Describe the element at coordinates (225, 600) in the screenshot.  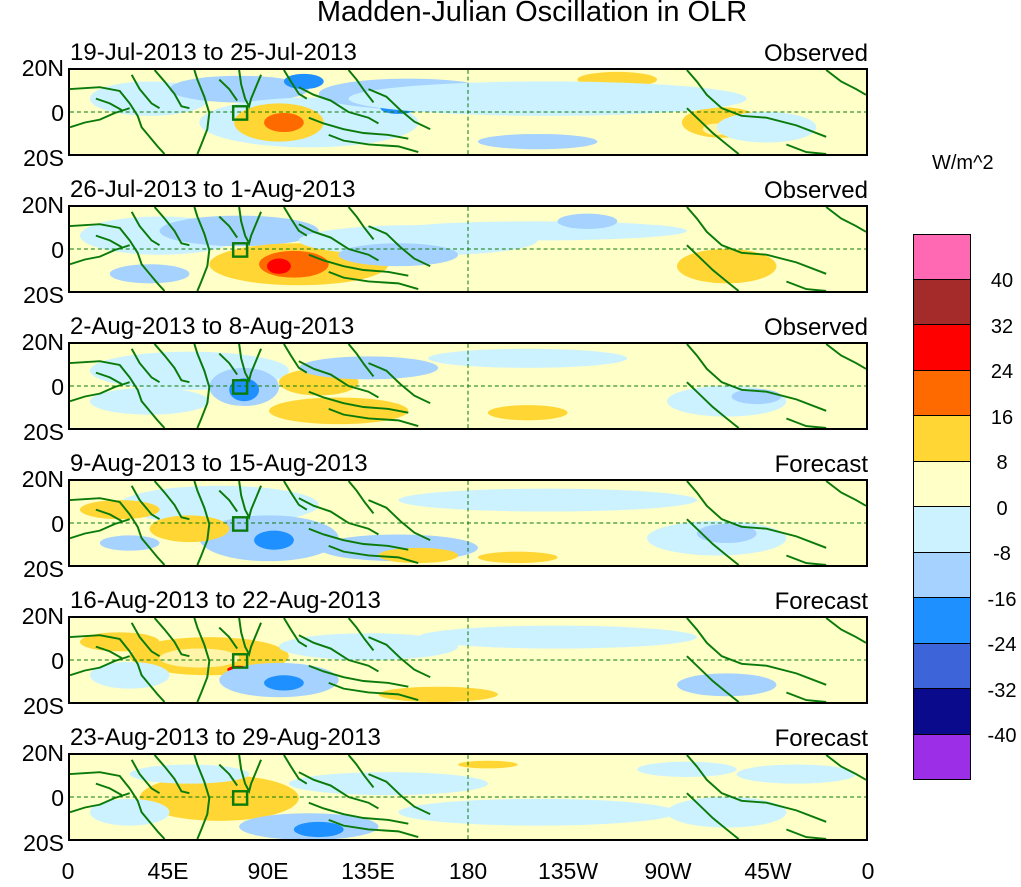
I see `panel-period-label: 16-Aug-2013 to 22-Aug-2013` at that location.